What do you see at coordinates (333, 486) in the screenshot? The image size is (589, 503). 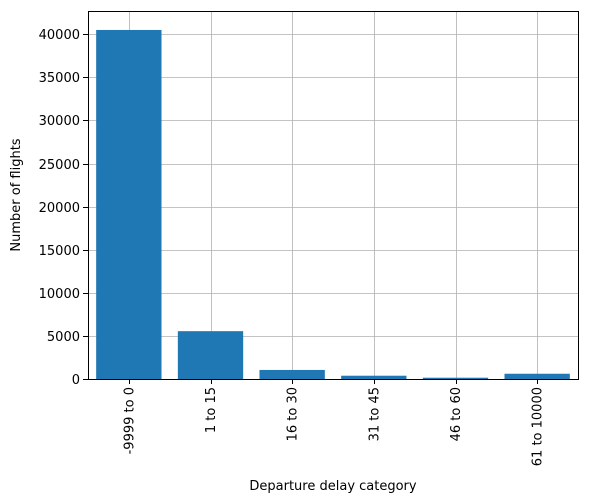 I see `x-axis-title: Departure delay category` at bounding box center [333, 486].